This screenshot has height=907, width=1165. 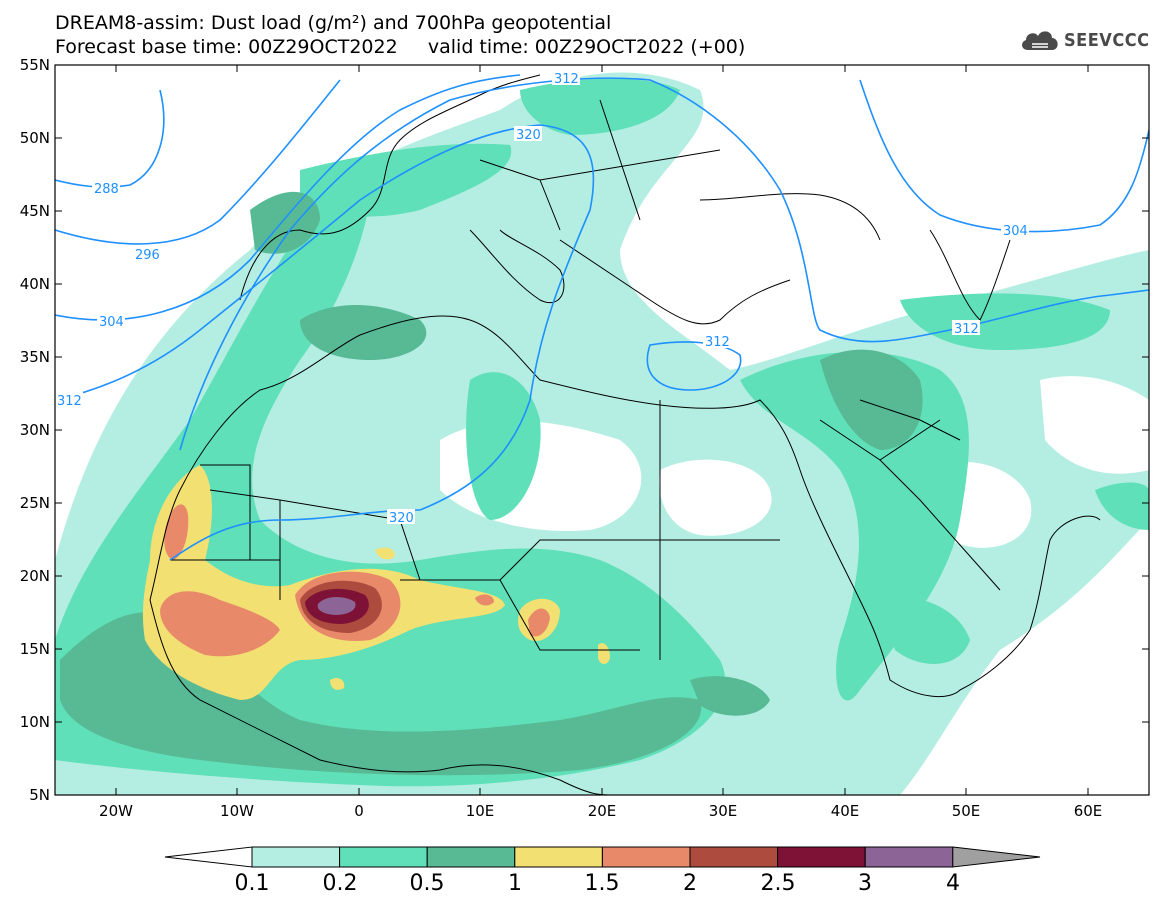 What do you see at coordinates (865, 883) in the screenshot?
I see `colorbar-label: 3` at bounding box center [865, 883].